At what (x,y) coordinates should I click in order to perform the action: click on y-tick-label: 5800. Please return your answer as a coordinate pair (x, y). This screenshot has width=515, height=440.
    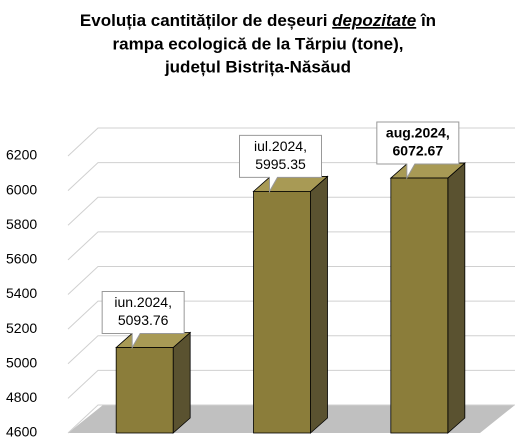
    Looking at the image, I should click on (21, 224).